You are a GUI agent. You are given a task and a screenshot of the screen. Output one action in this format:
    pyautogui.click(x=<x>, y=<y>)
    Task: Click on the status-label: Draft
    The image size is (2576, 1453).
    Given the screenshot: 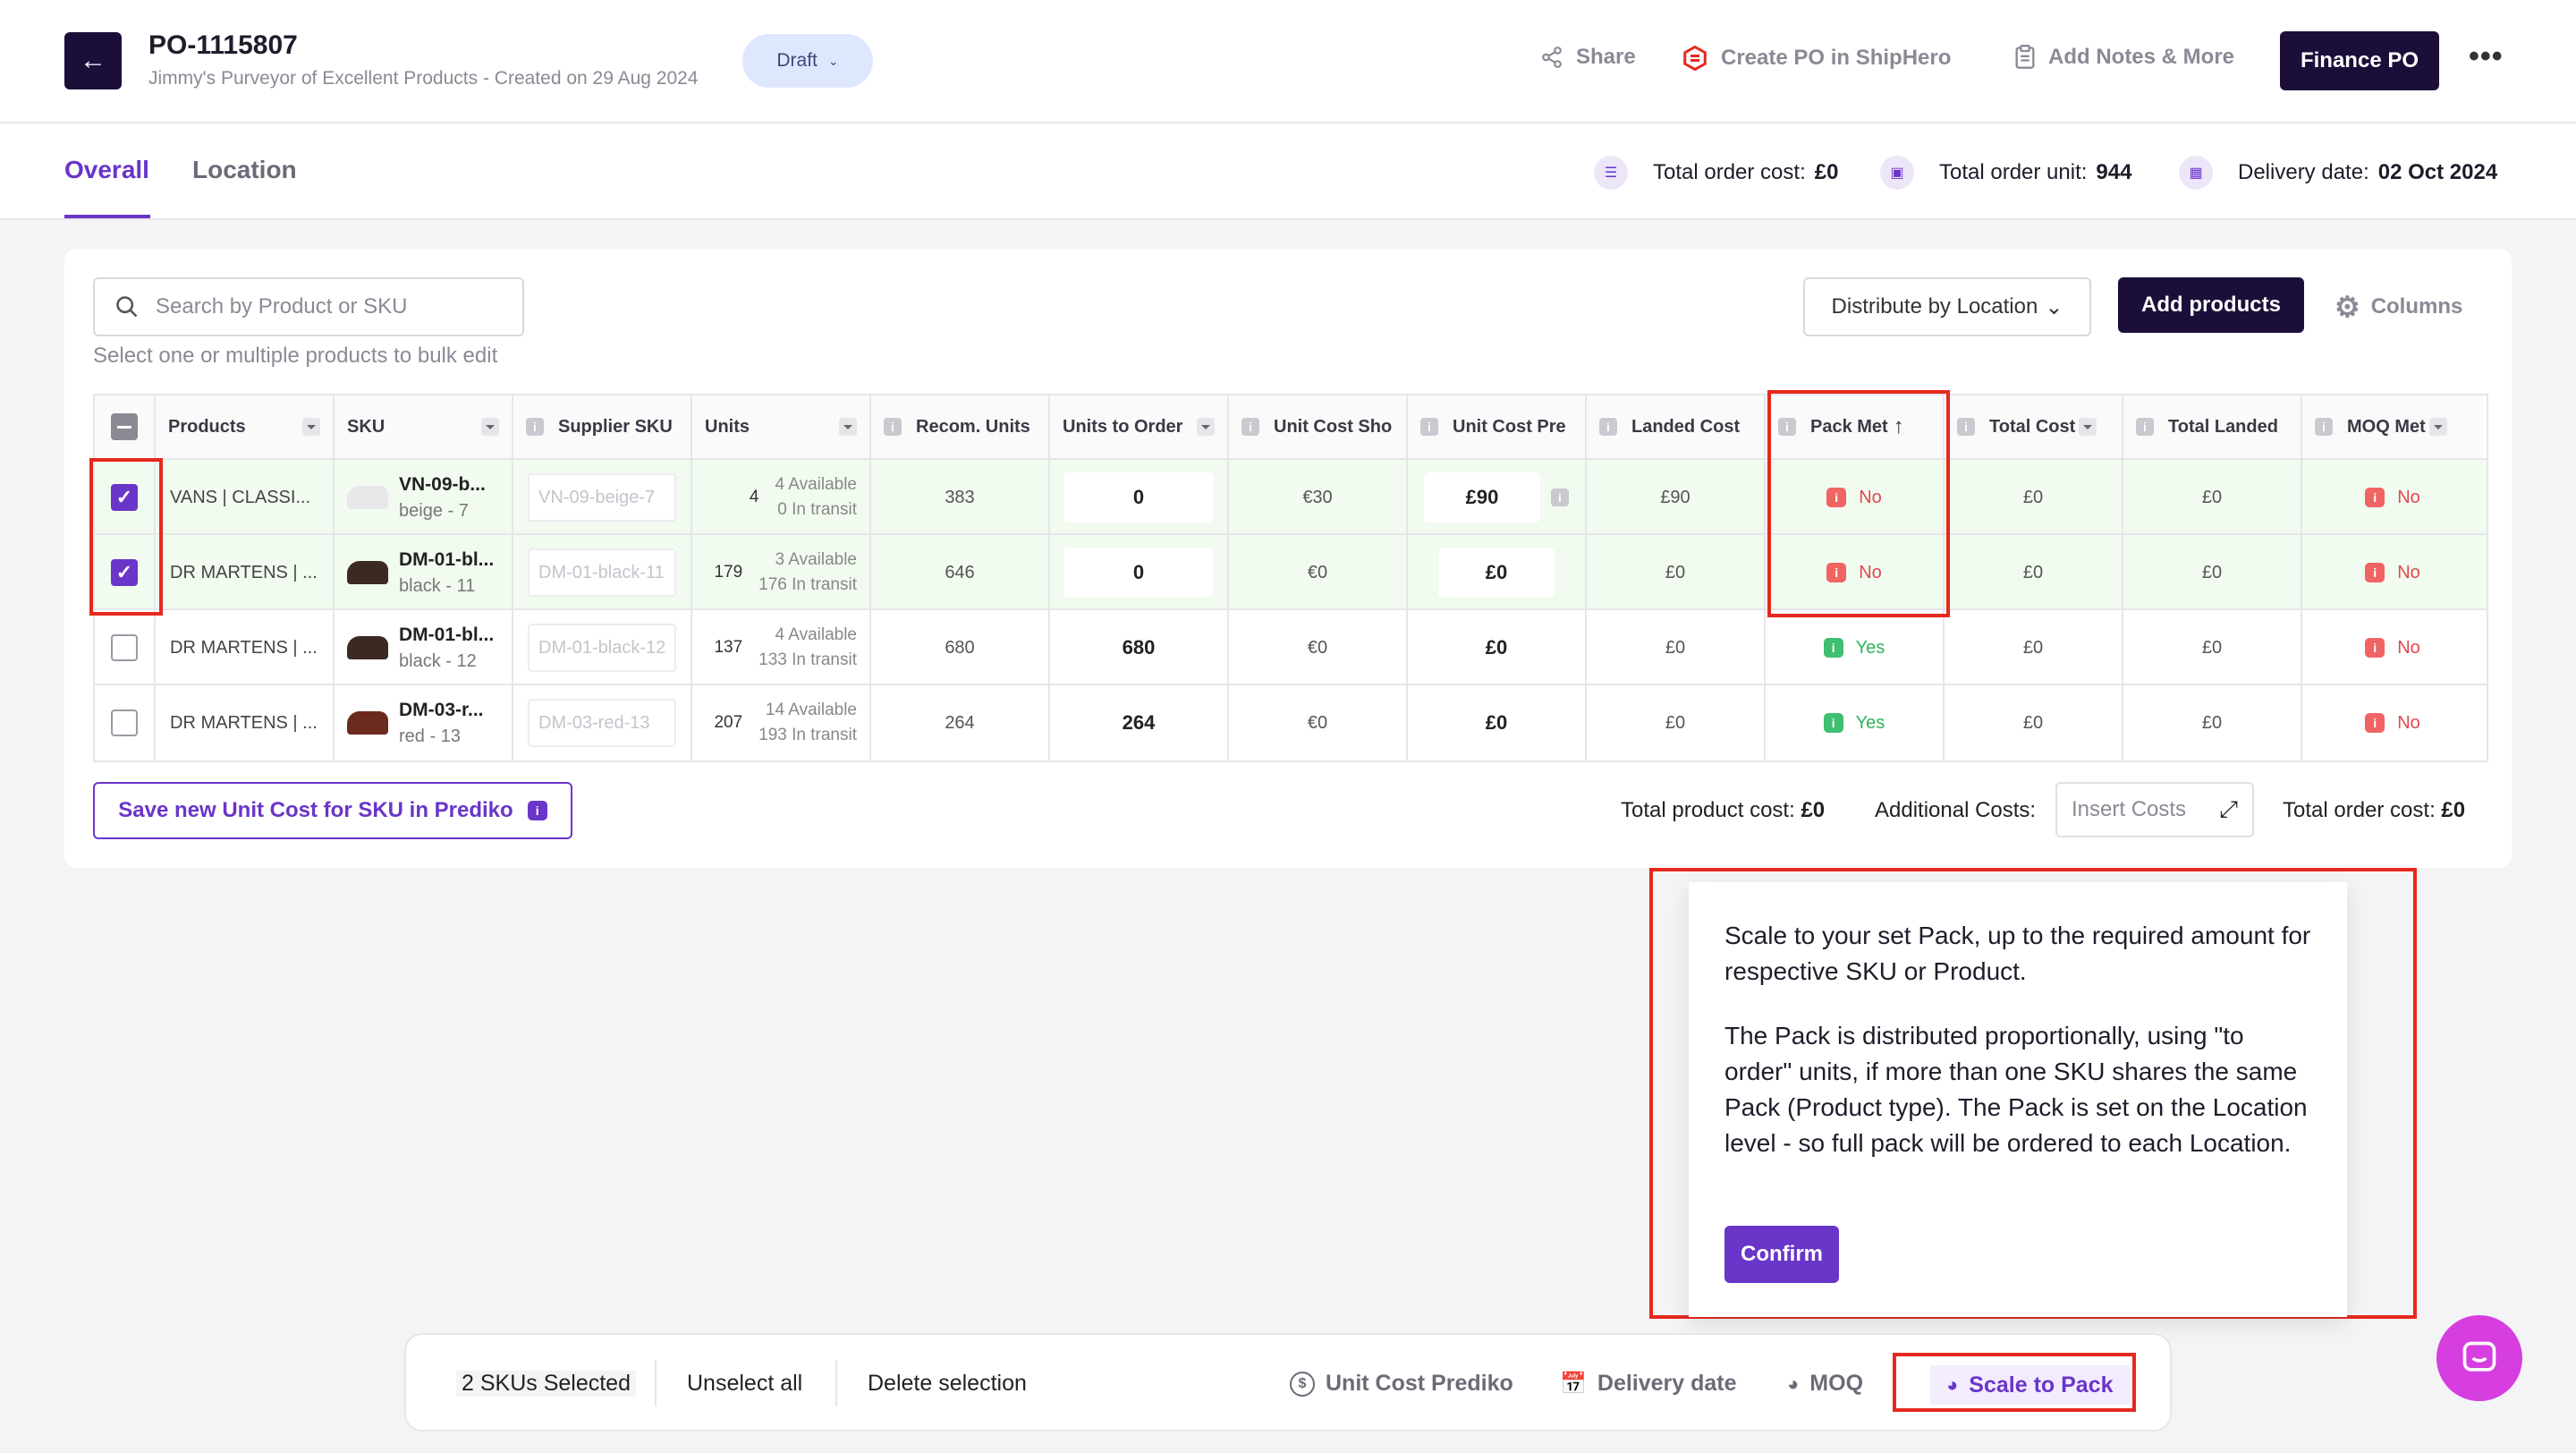 What is the action you would take?
    pyautogui.click(x=797, y=60)
    